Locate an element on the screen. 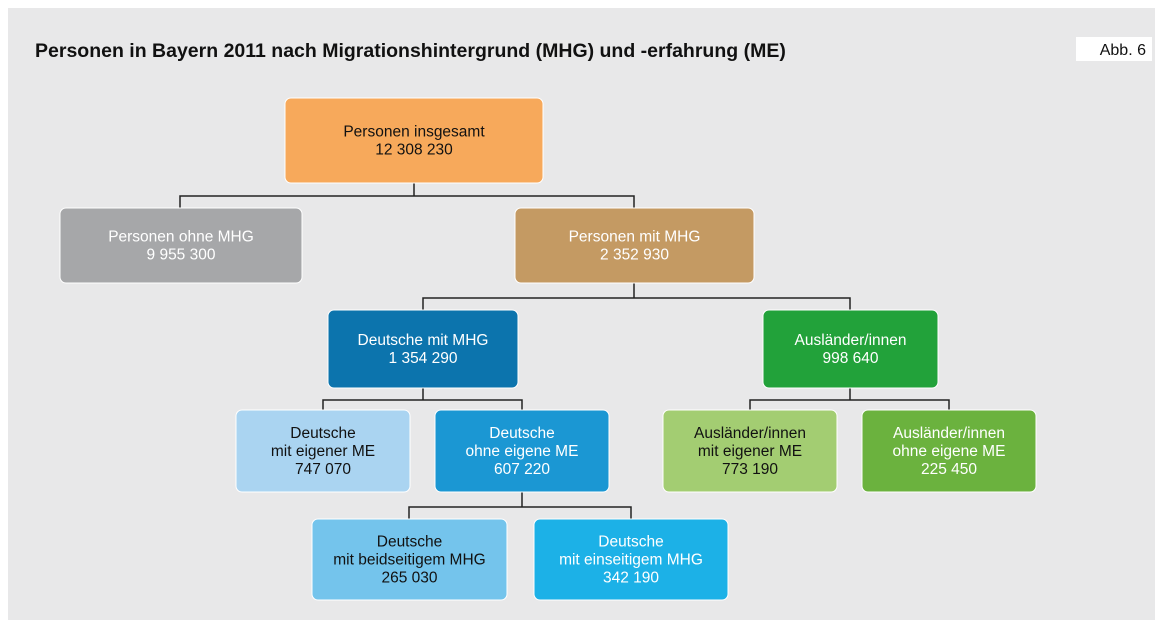  node-value: 1 354 290 is located at coordinates (423, 358).